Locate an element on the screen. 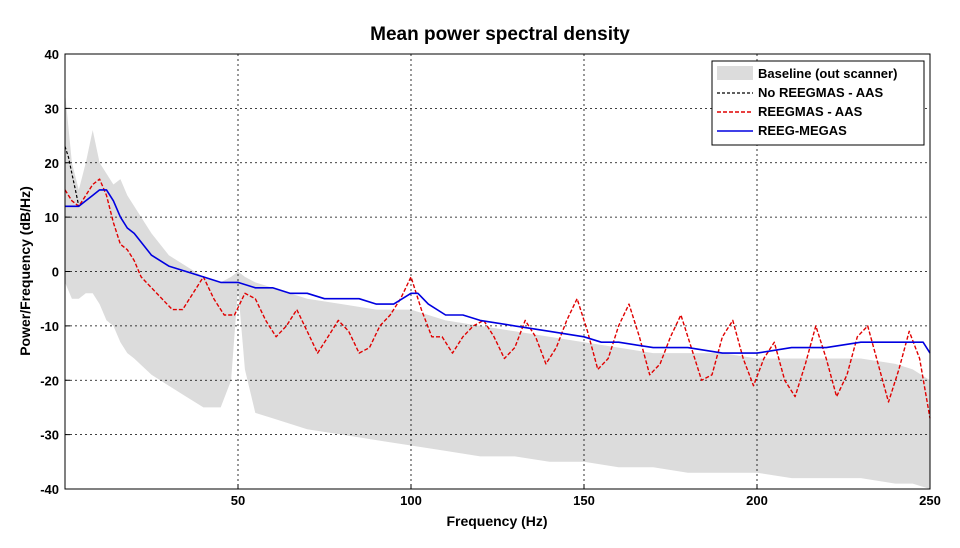 This screenshot has width=960, height=548. x-tick-label: 200 is located at coordinates (757, 500).